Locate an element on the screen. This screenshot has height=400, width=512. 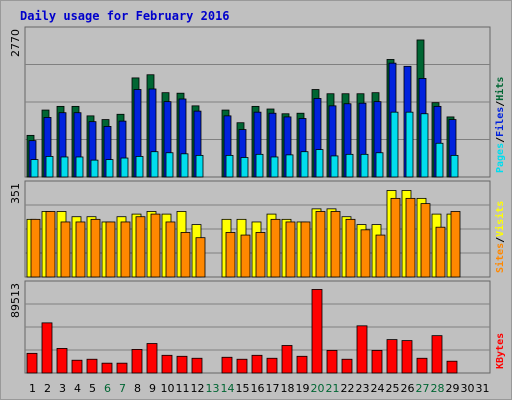
y-max-label: 89513 is located at coordinates (15, 300).